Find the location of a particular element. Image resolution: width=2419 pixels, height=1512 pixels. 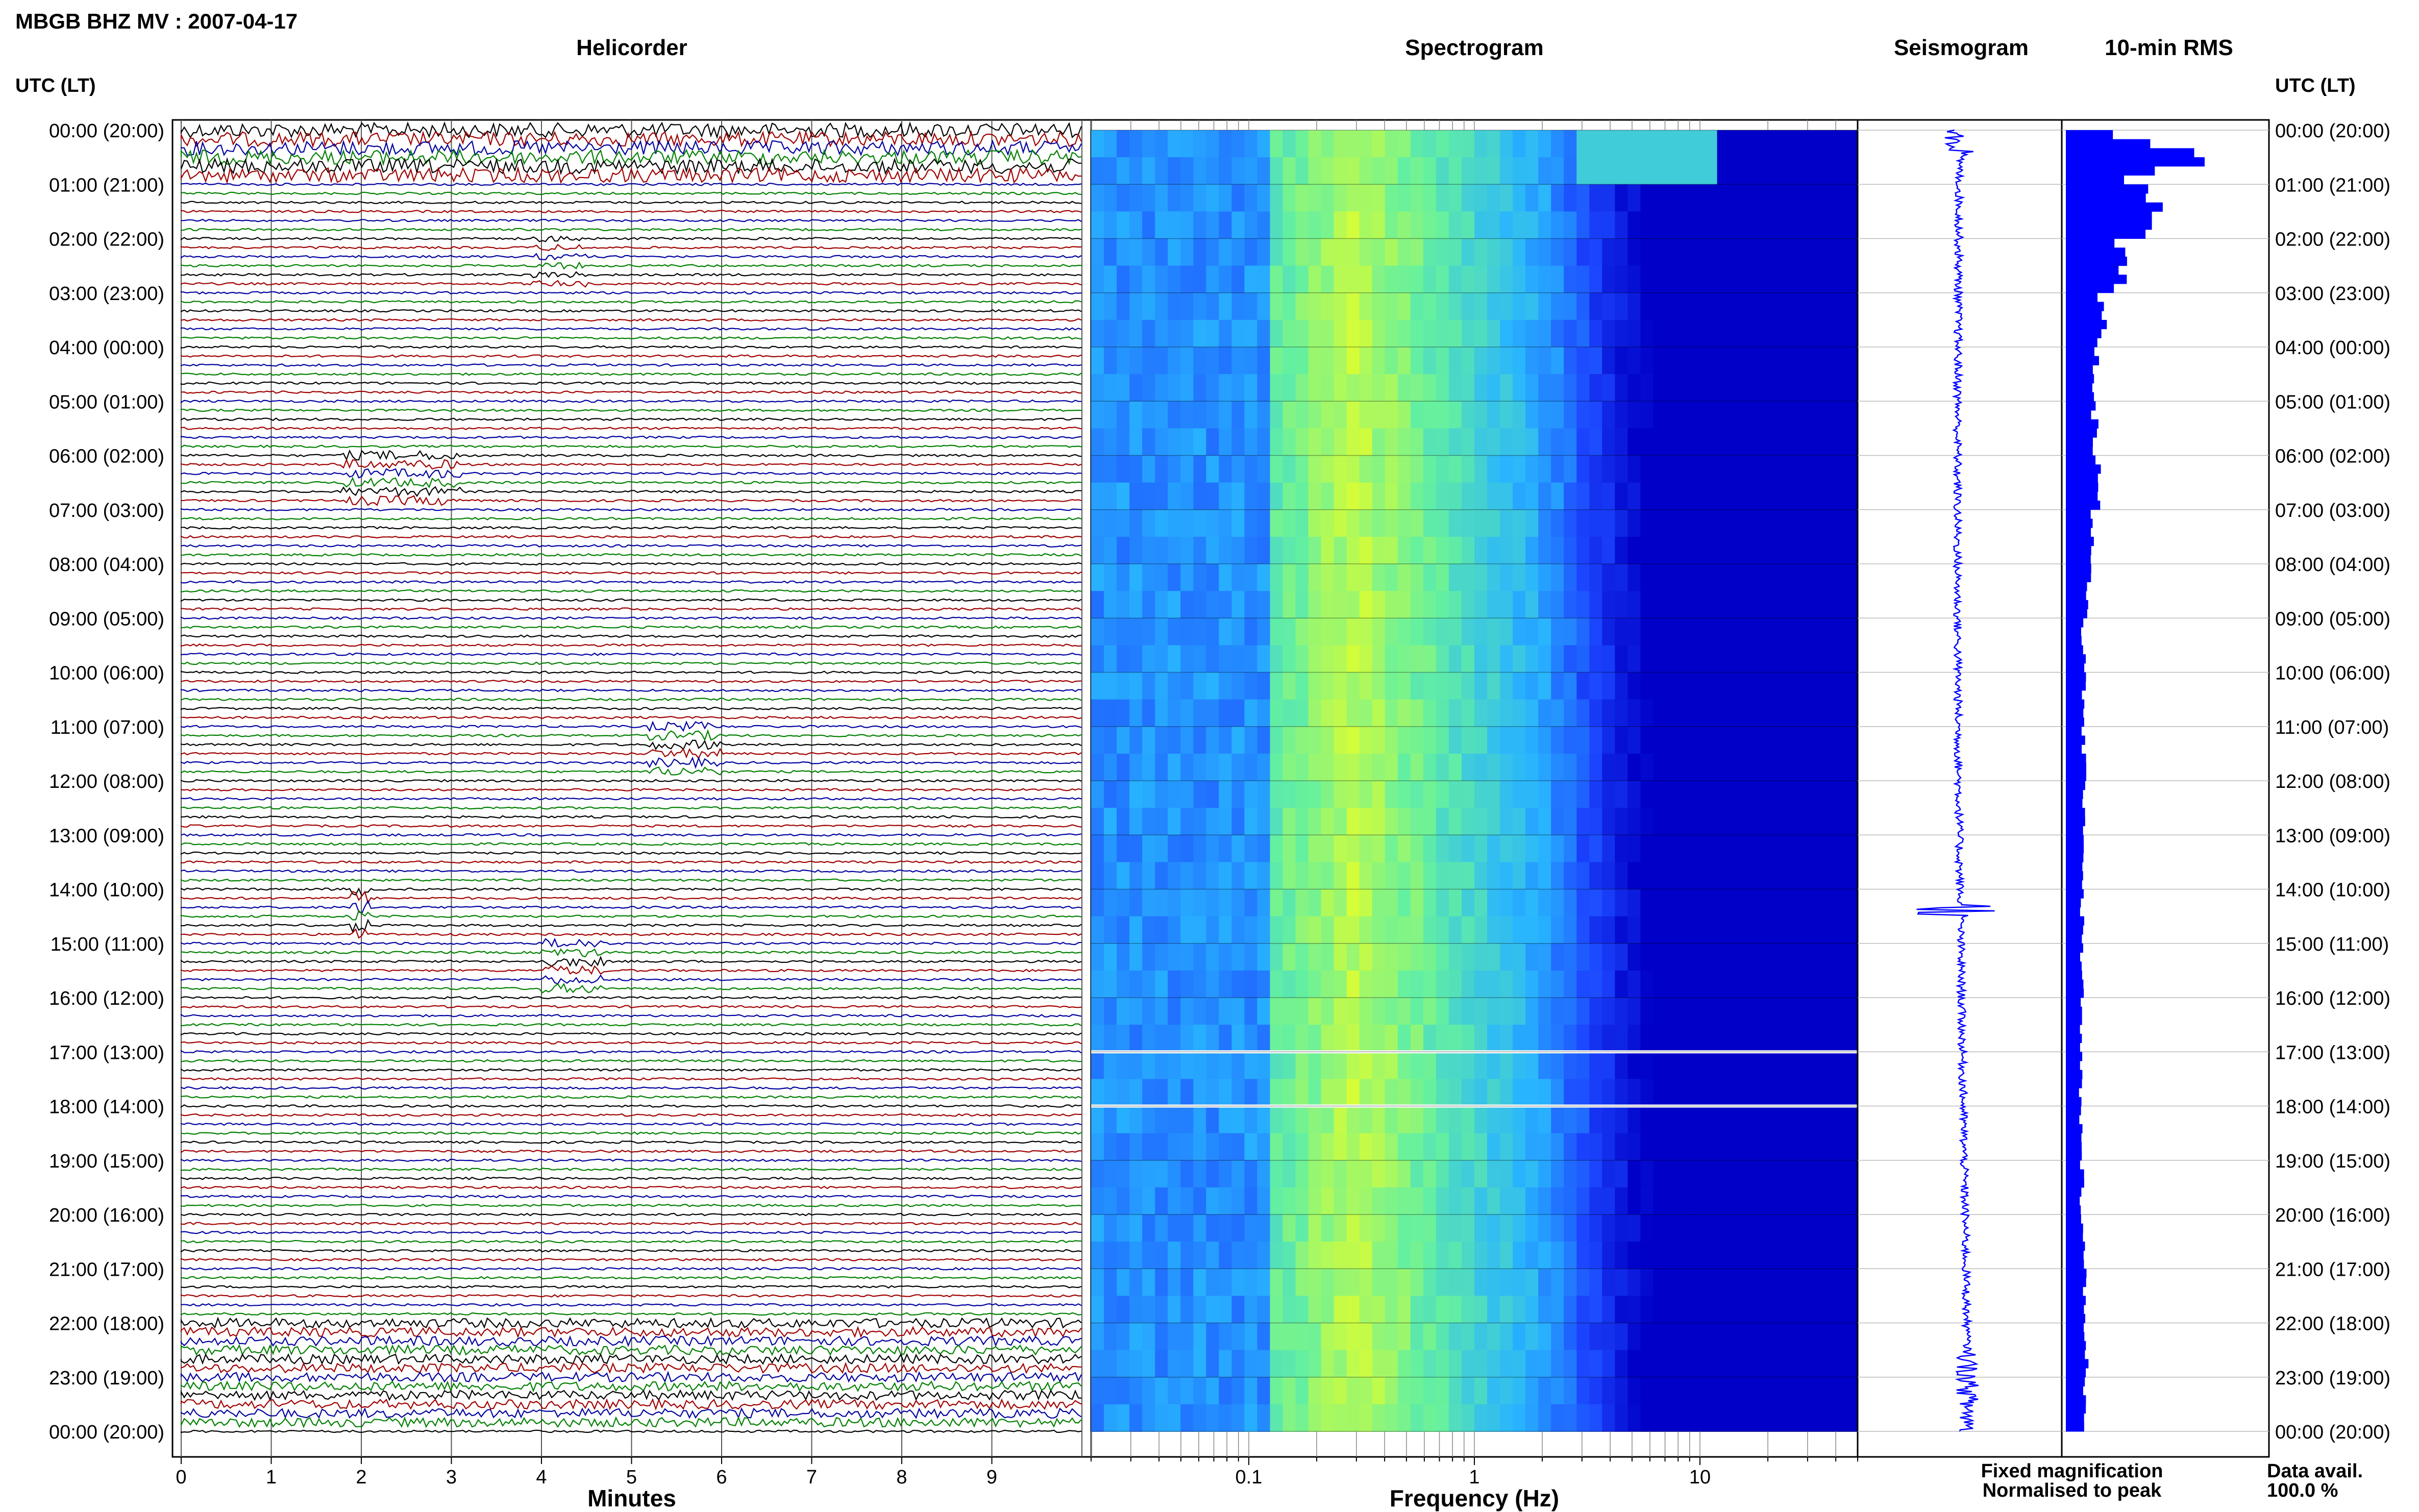

time-label-right: 17:00 (13:00) is located at coordinates (2332, 1052).